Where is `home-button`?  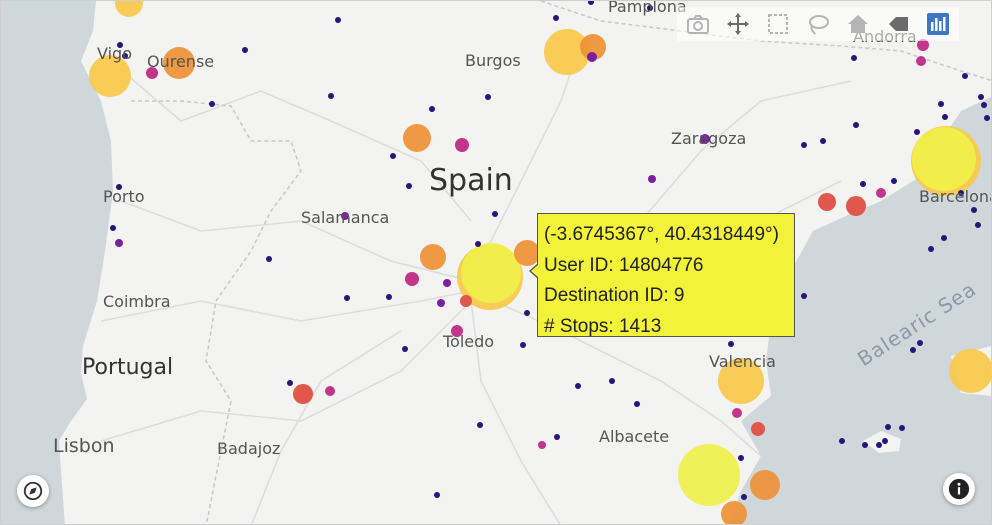
home-button is located at coordinates (858, 24).